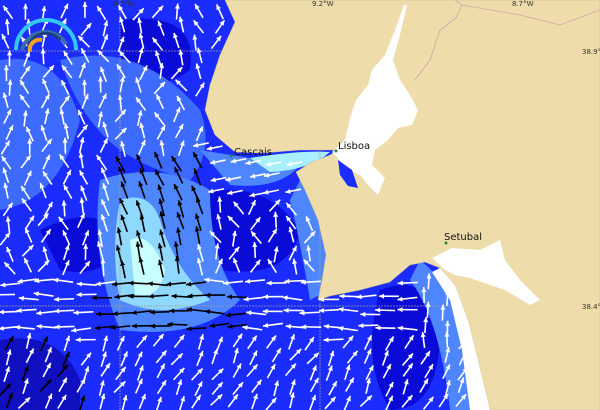 The width and height of the screenshot is (600, 410). I want to click on lon-label: 8.7°W, so click(523, 4).